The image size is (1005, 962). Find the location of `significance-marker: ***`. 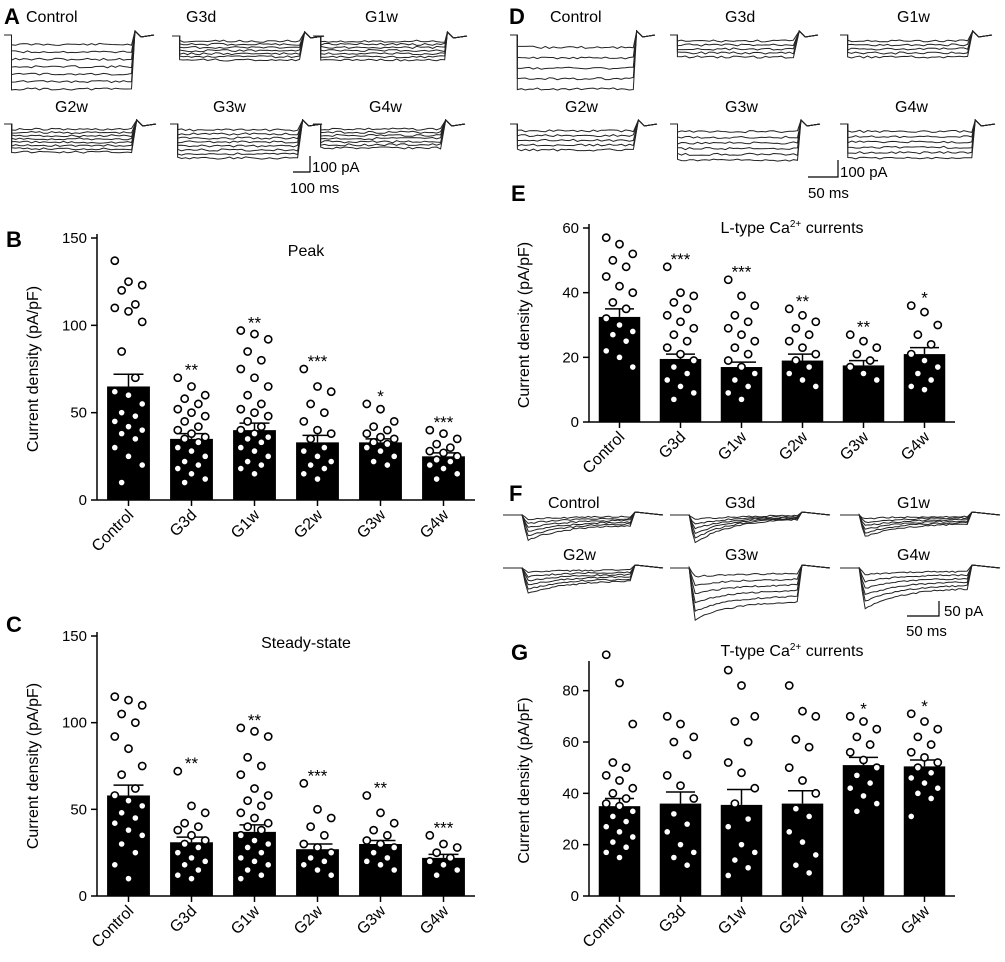

significance-marker: *** is located at coordinates (318, 361).